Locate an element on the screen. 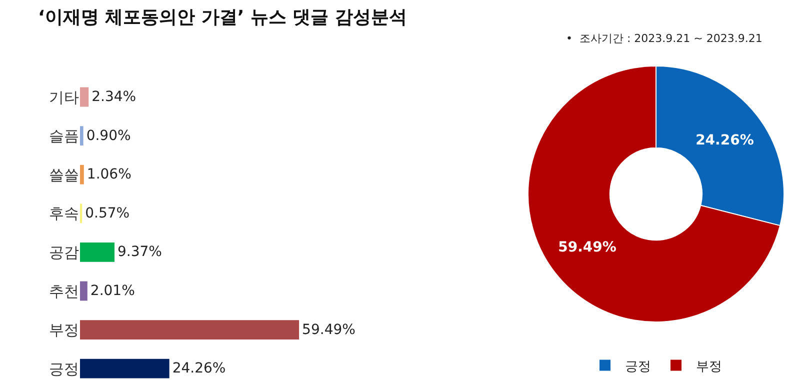  y-tick-label: 슬픔 is located at coordinates (64, 136).